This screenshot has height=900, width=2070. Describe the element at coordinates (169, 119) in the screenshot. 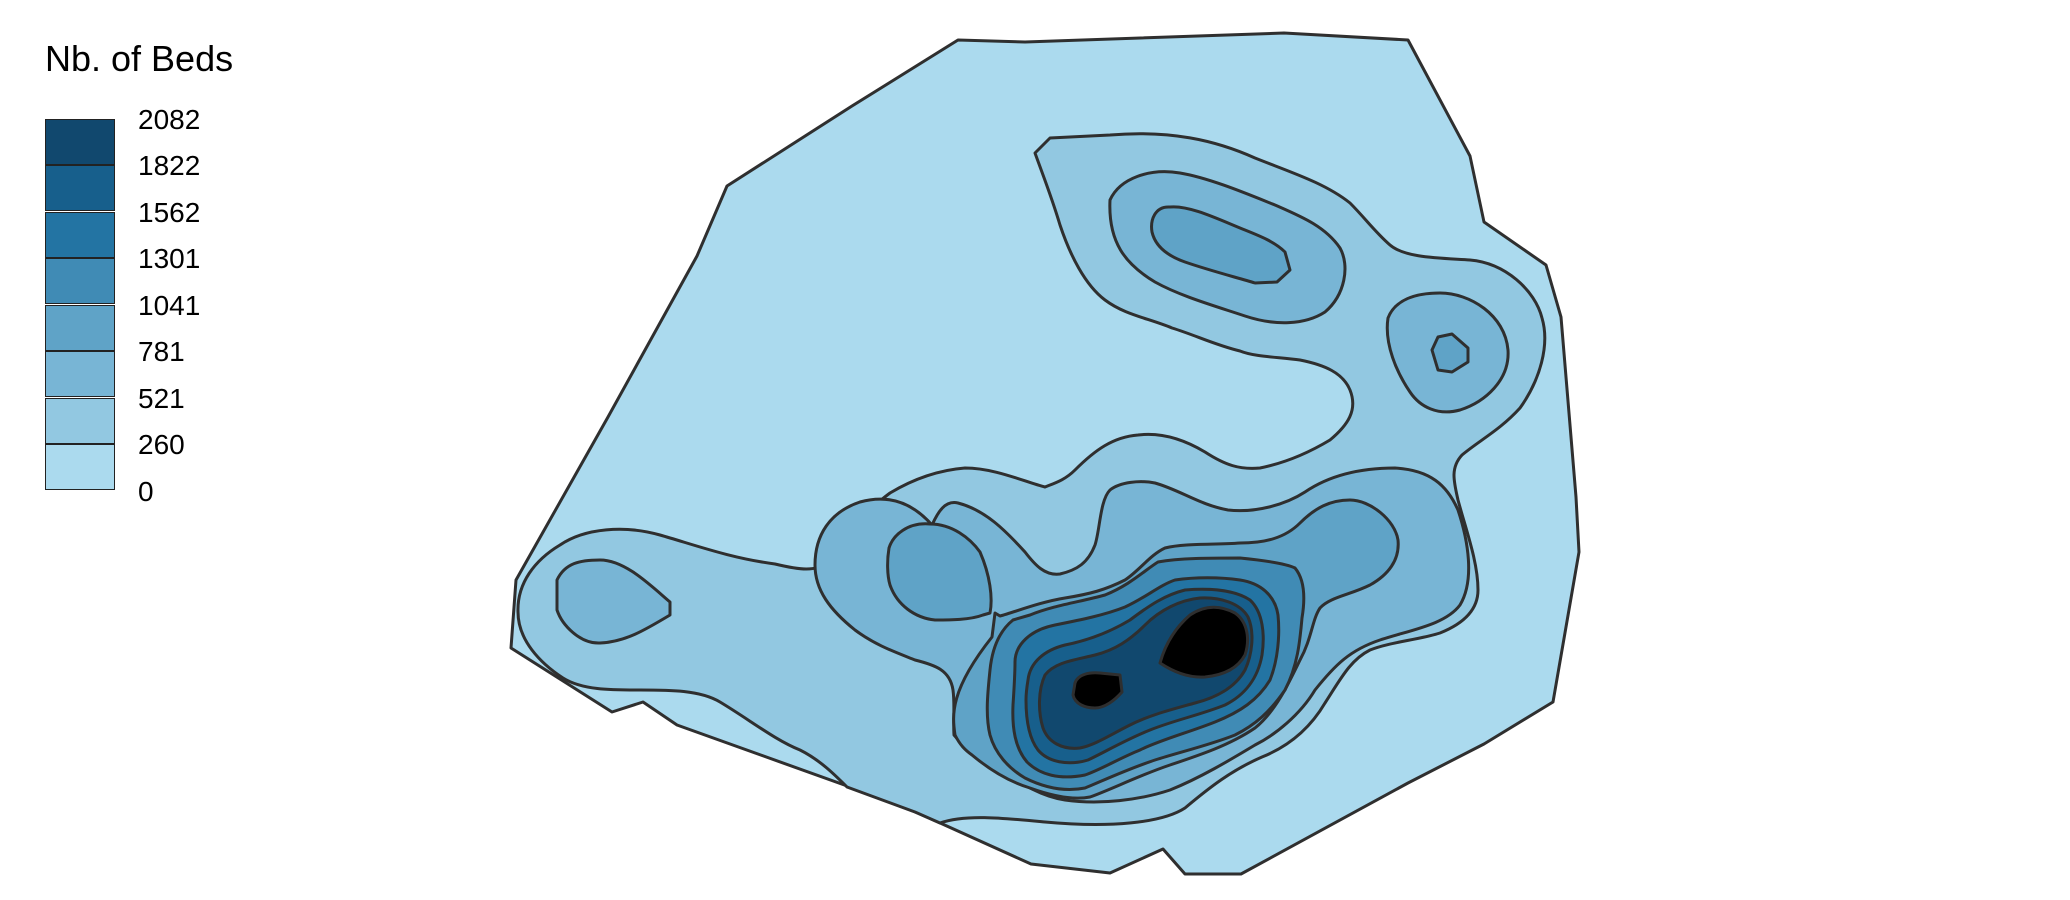

I see `legend-tick-label: 2082` at that location.